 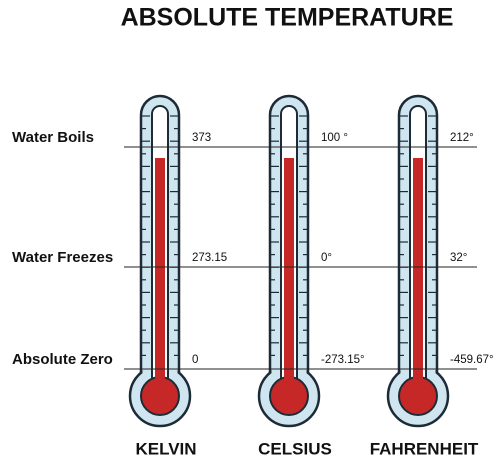 I want to click on title: ABSOLUTE TEMPERATURE, so click(x=287, y=18).